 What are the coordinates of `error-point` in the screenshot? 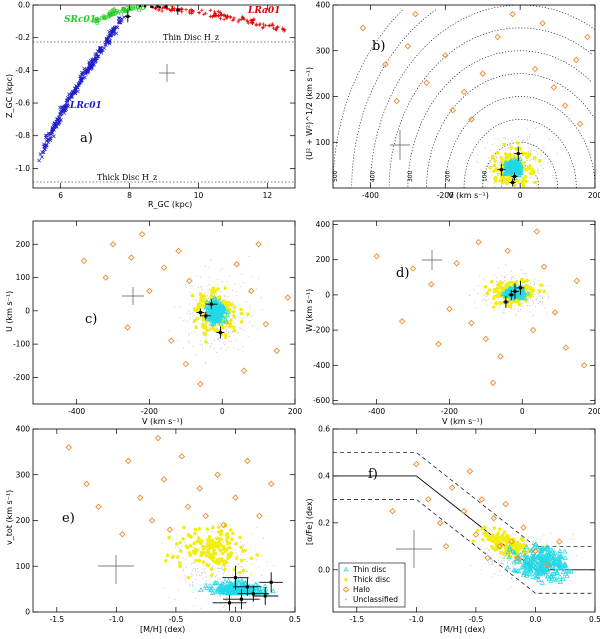 It's located at (511, 295).